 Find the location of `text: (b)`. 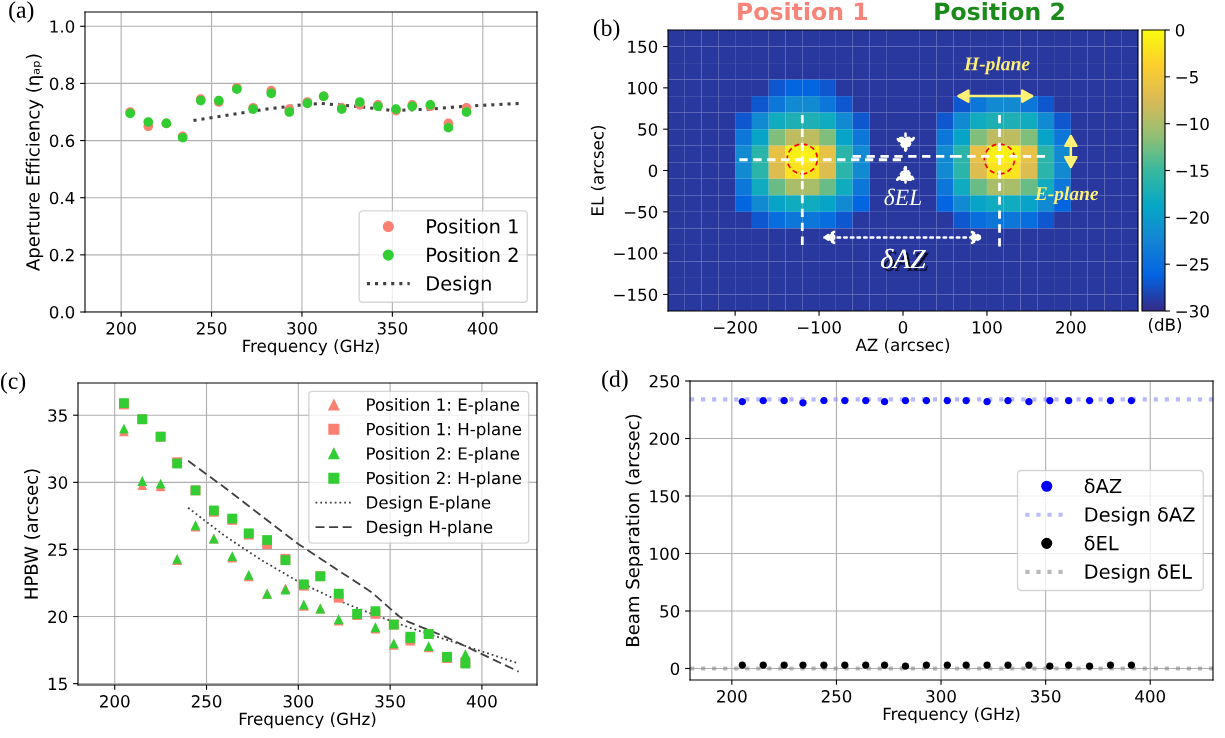

text: (b) is located at coordinates (606, 30).